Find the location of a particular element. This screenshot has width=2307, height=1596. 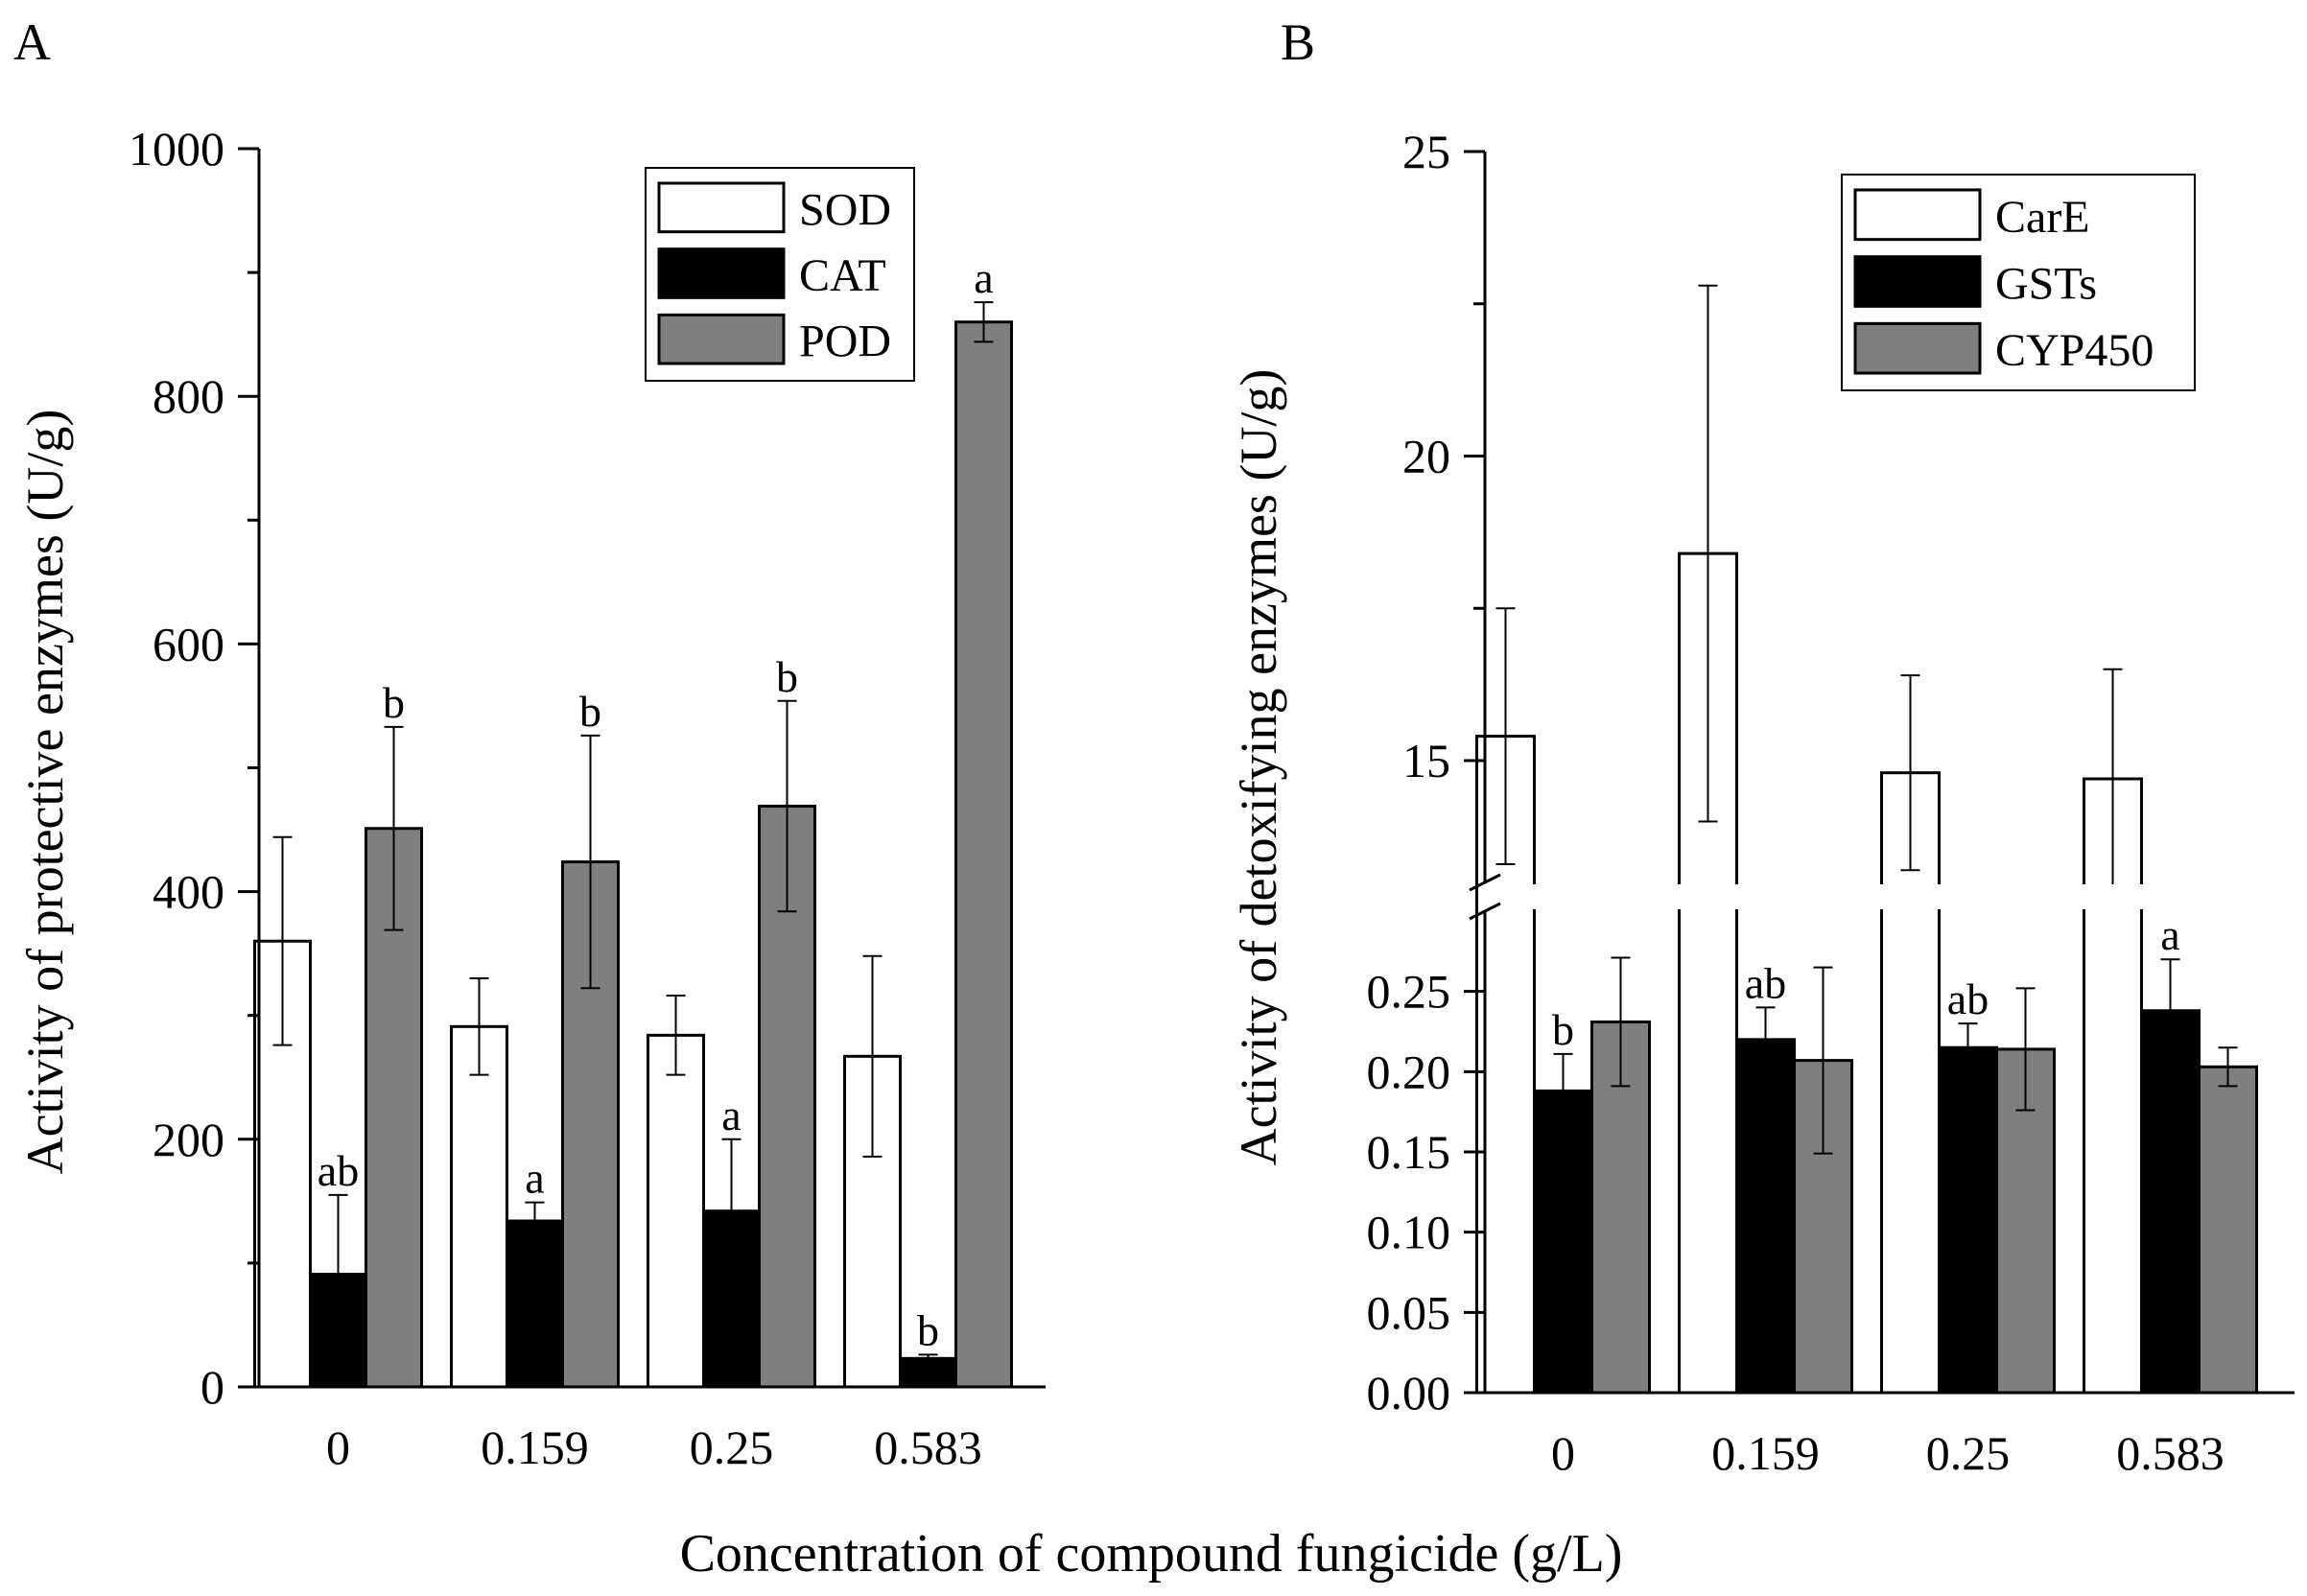

a-sig-label-cat-1: a is located at coordinates (534, 1178).